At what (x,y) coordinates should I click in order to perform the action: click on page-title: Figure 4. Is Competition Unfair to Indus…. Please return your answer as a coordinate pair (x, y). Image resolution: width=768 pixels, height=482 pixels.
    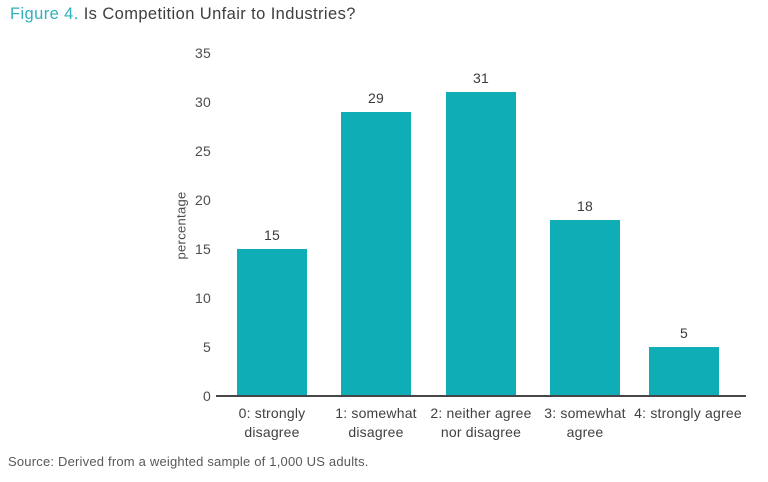
    Looking at the image, I should click on (183, 14).